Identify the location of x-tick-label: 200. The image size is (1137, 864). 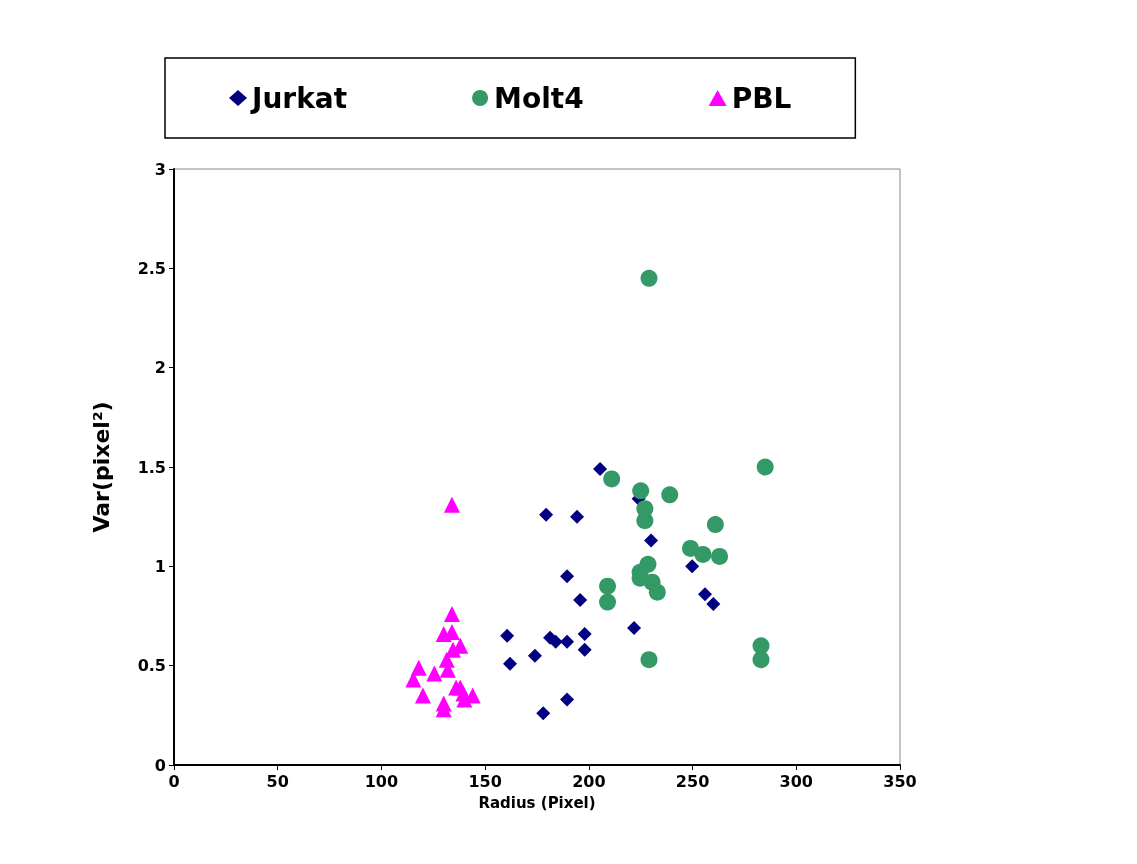
(589, 781).